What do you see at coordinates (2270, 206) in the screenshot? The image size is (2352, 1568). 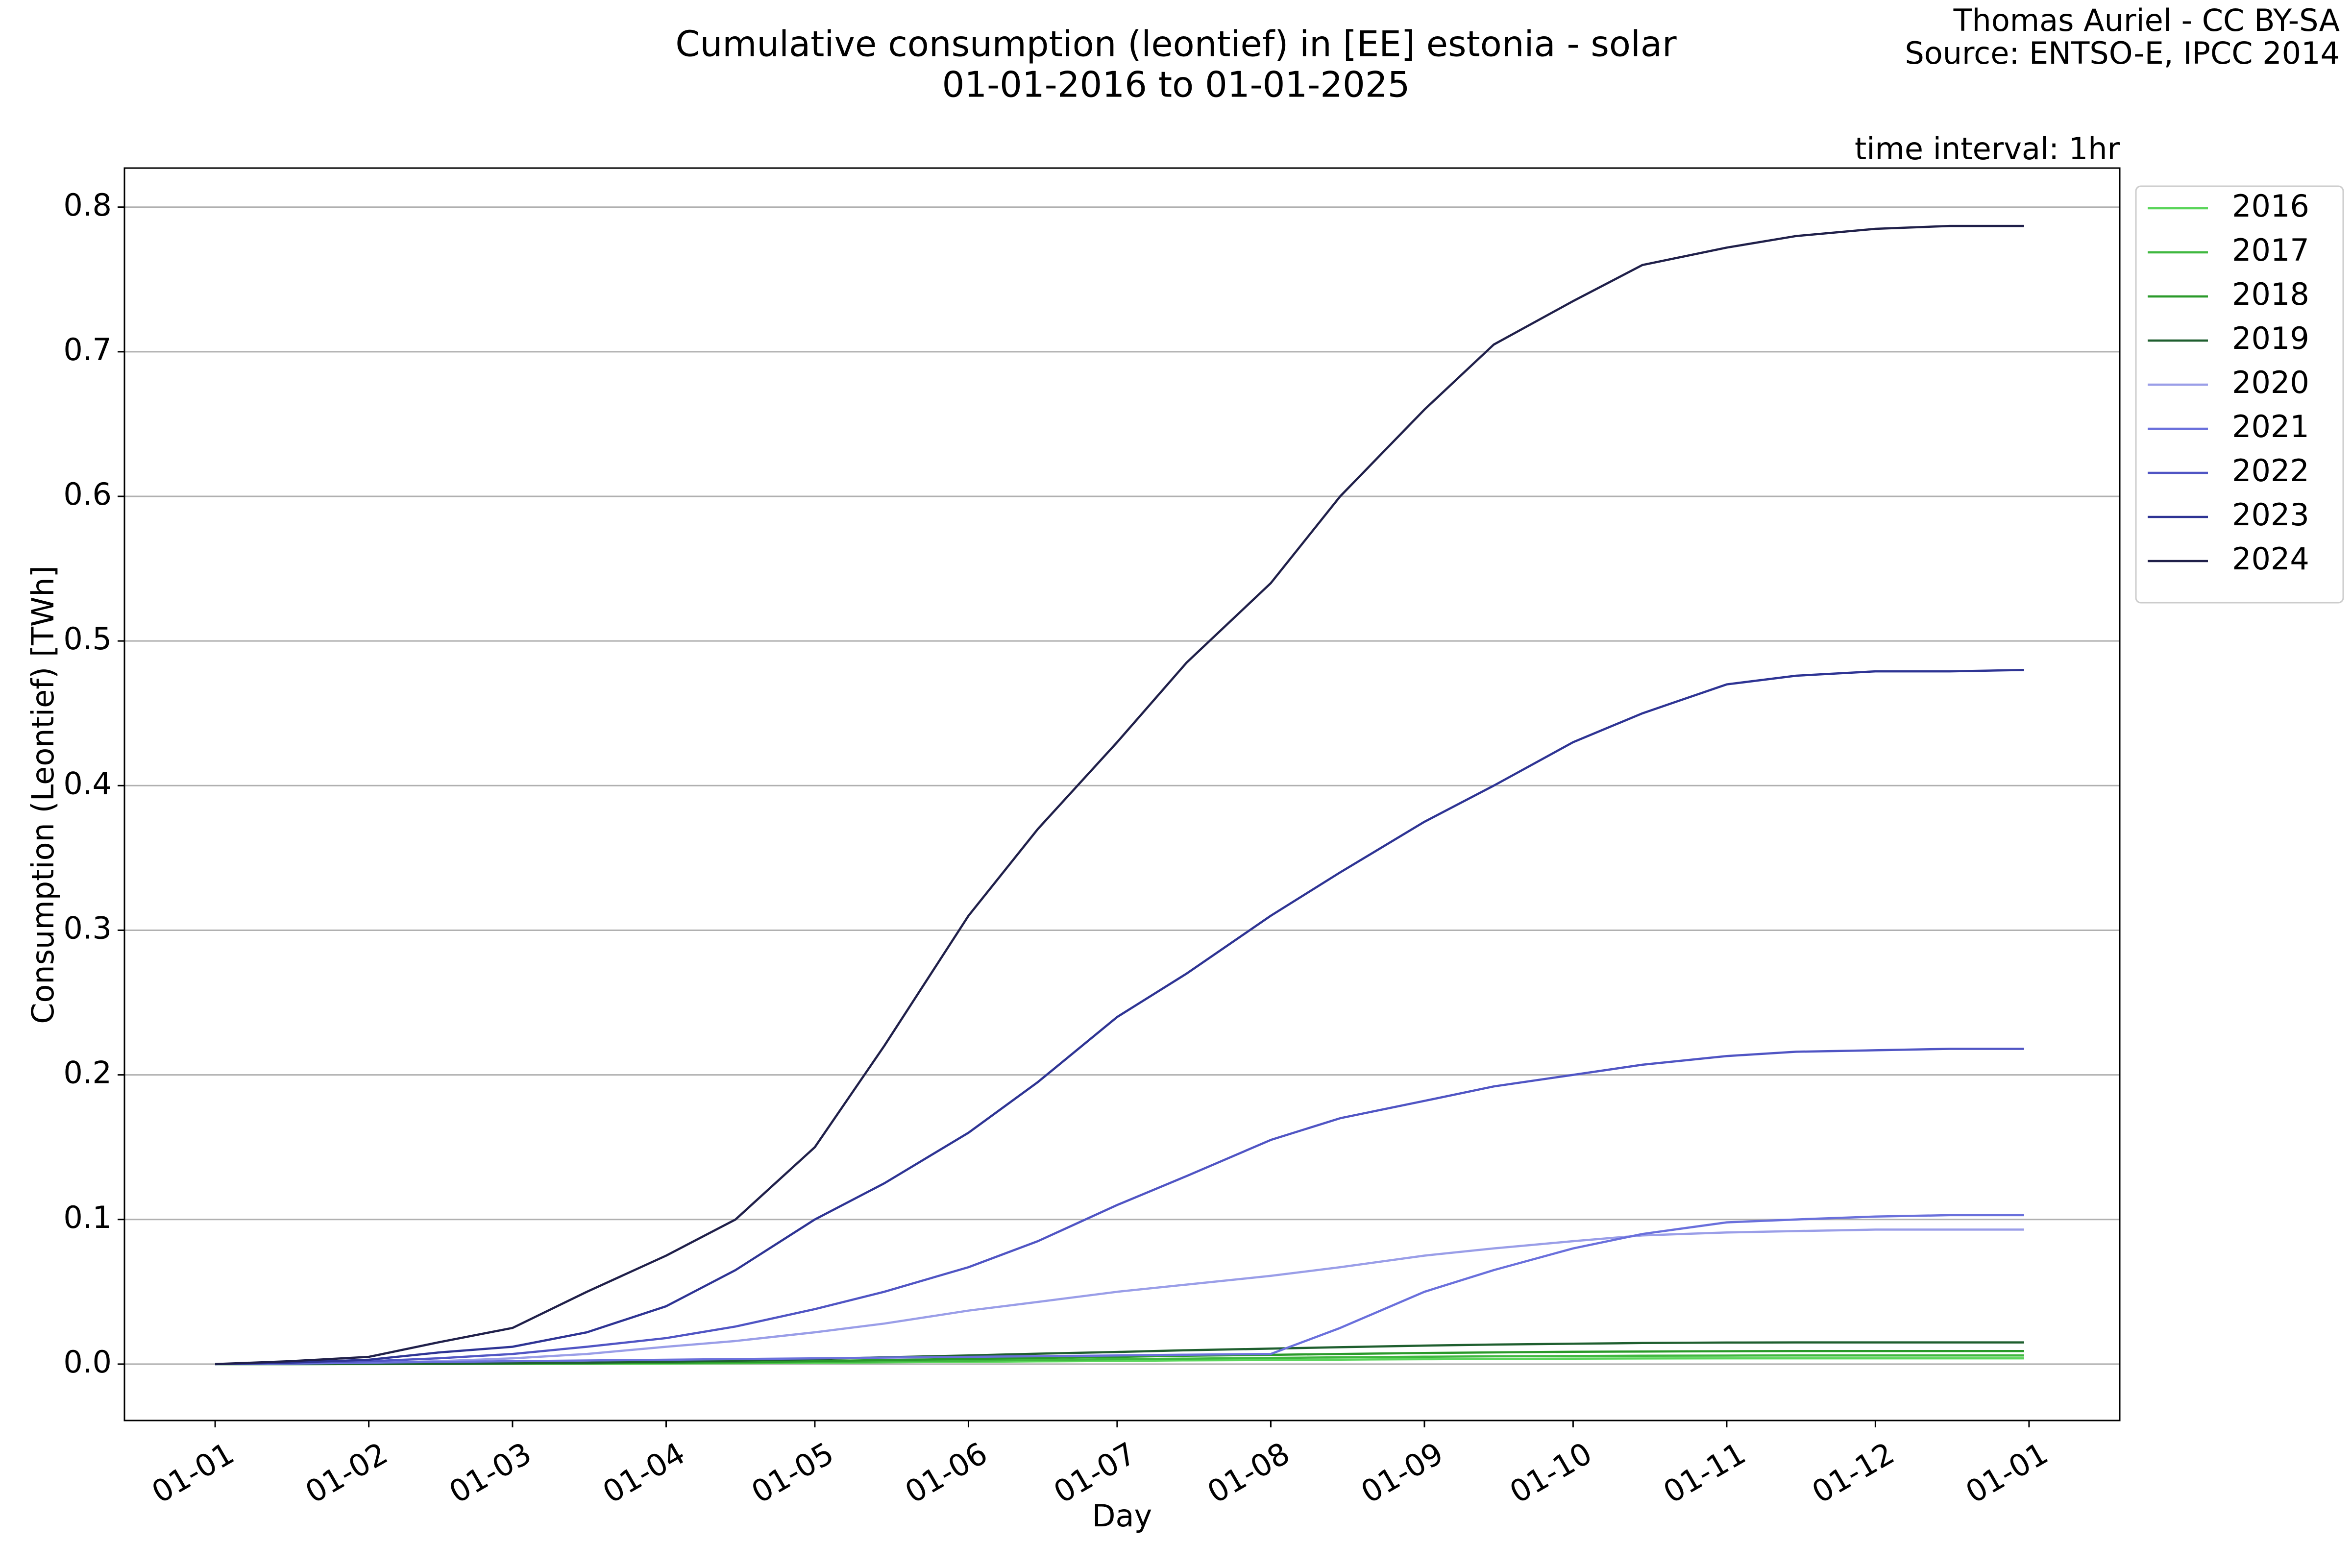 I see `legend-label: 2016` at bounding box center [2270, 206].